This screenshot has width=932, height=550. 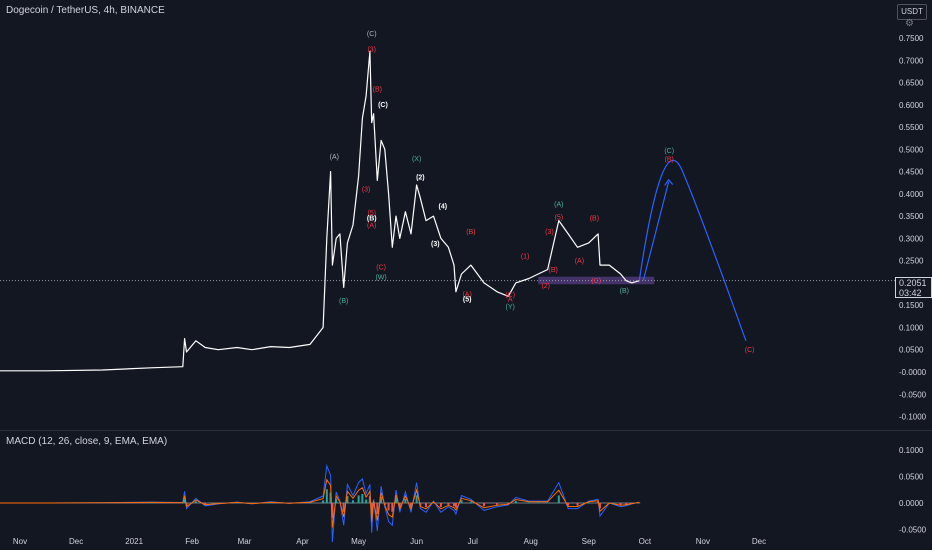 What do you see at coordinates (380, 277) in the screenshot?
I see `wave-label: (W)` at bounding box center [380, 277].